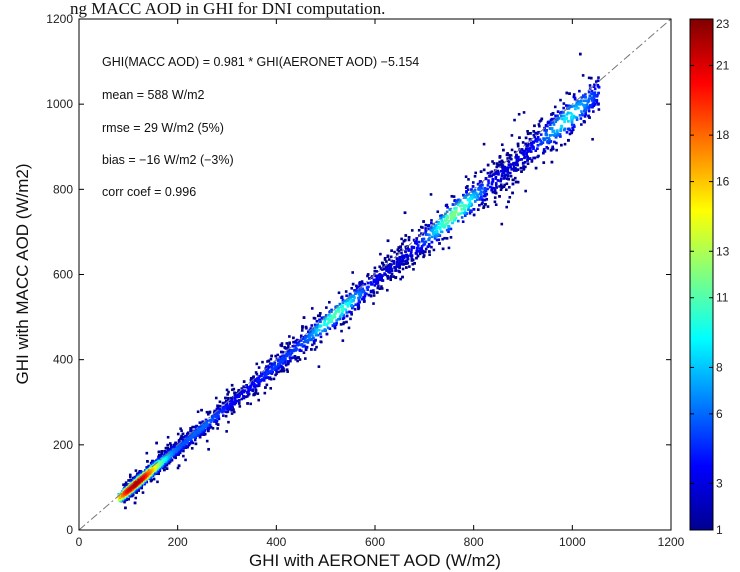  Describe the element at coordinates (719, 414) in the screenshot. I see `colorbar-tick-label: 6` at that location.